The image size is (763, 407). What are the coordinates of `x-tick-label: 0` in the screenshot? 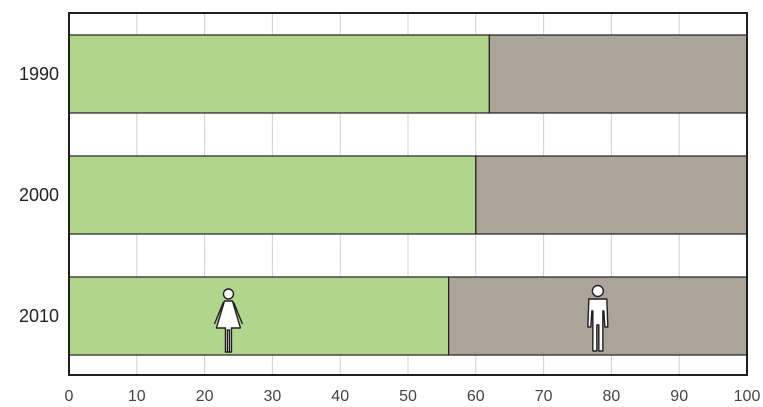 It's located at (69, 396).